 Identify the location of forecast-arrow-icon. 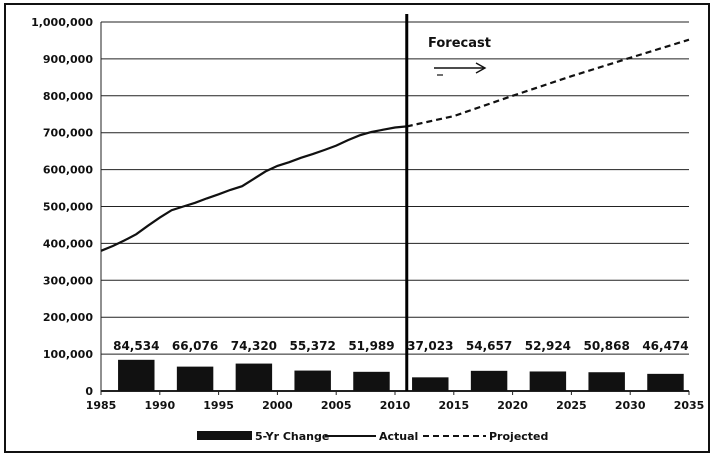
(460, 69).